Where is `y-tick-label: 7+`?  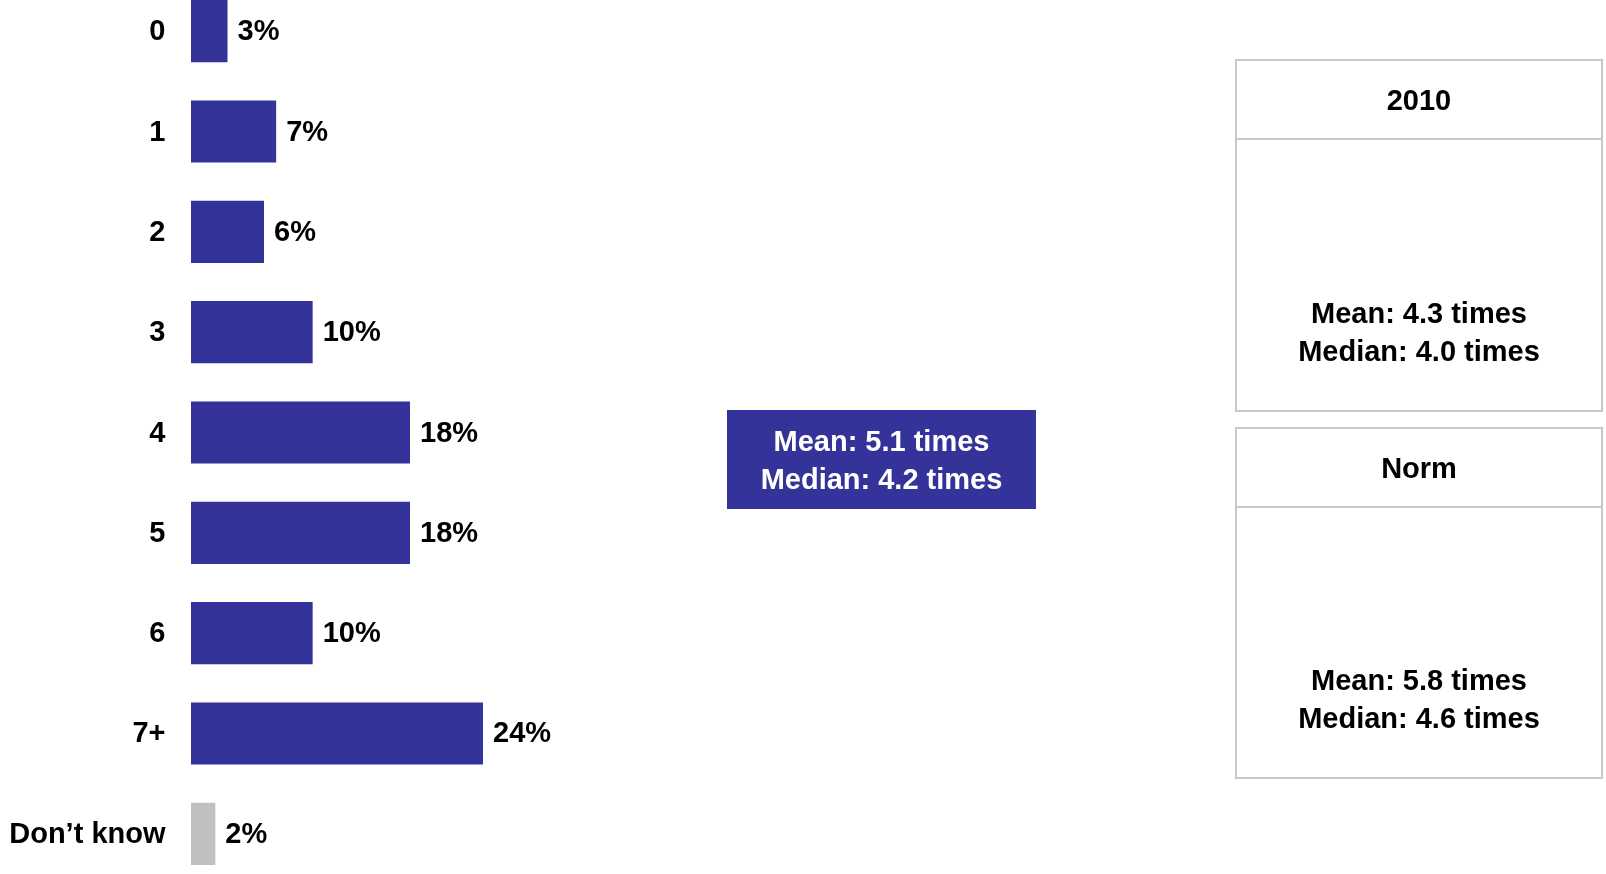 y-tick-label: 7+ is located at coordinates (149, 732).